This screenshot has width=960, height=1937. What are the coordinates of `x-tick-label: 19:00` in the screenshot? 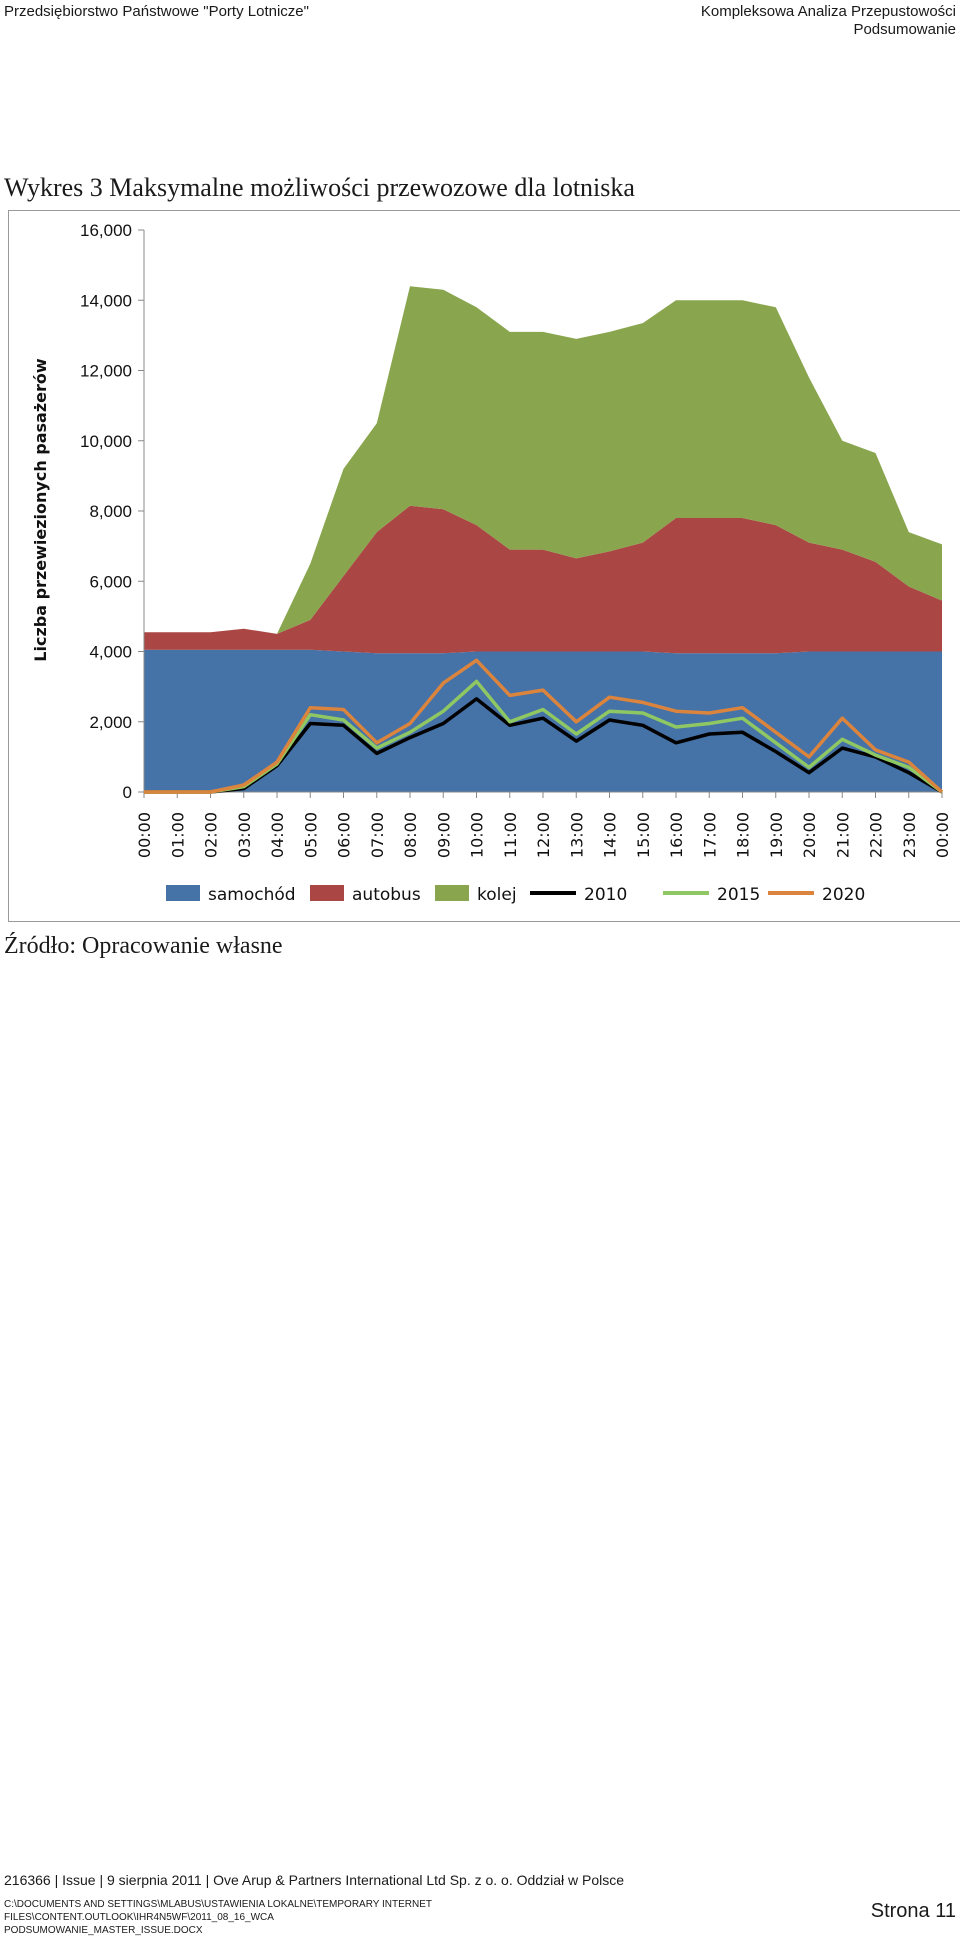 It's located at (776, 835).